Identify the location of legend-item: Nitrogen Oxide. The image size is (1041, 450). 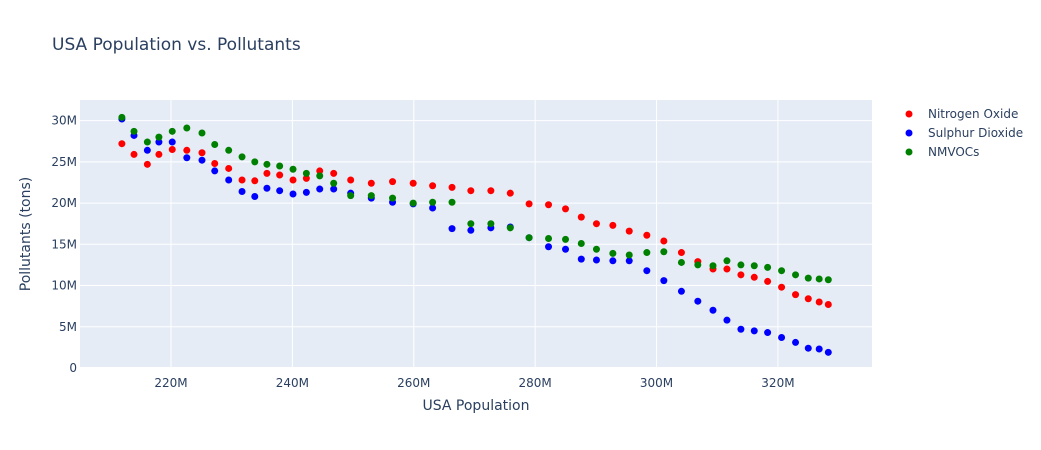
(962, 114).